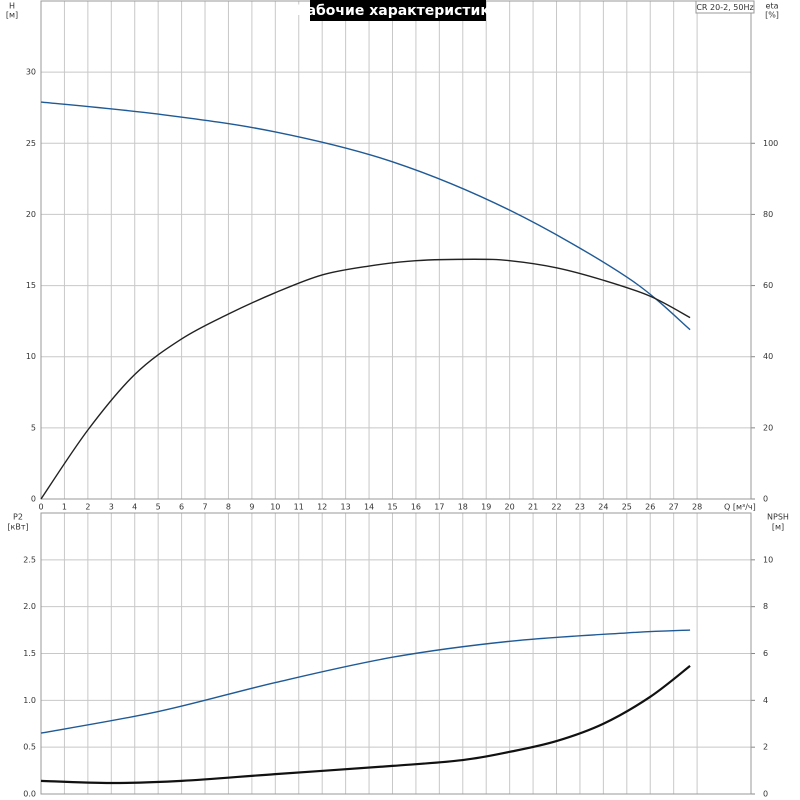 Image resolution: width=800 pixels, height=800 pixels. What do you see at coordinates (580, 507) in the screenshot?
I see `x-tick-label: 23` at bounding box center [580, 507].